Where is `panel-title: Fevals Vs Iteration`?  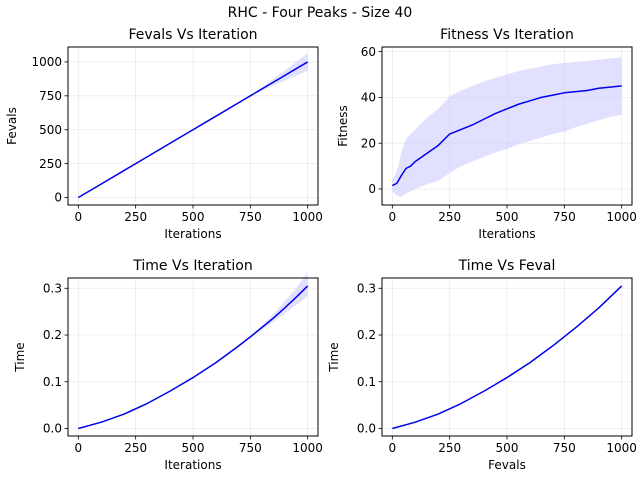
panel-title: Fevals Vs Iteration is located at coordinates (192, 35).